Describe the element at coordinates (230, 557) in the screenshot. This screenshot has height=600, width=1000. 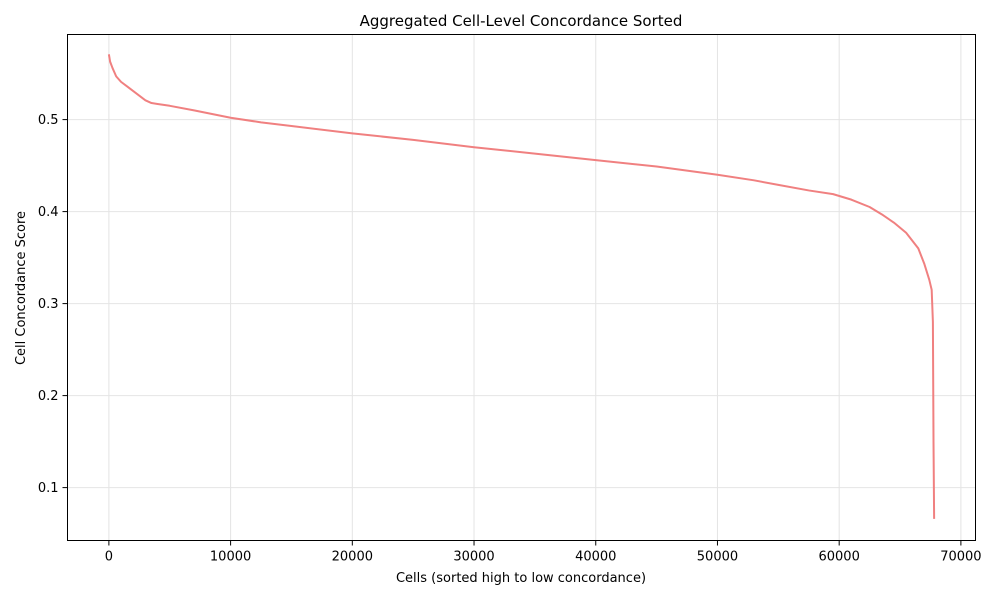
I see `x-tick-label: 10000` at that location.